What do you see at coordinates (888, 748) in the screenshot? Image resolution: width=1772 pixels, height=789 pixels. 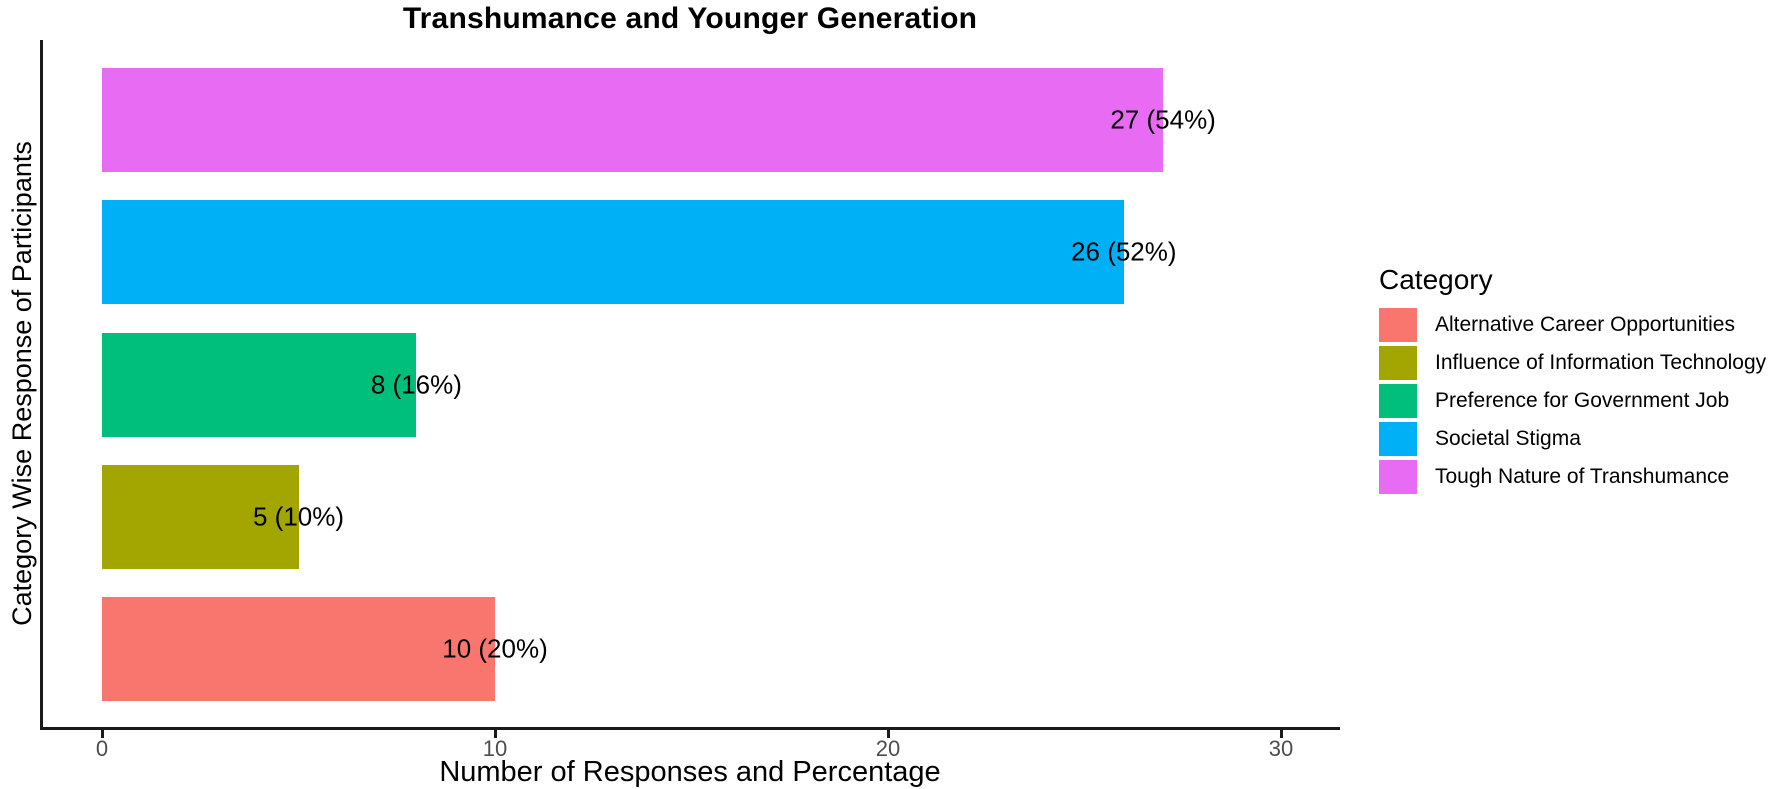 I see `x-tick-label: 20` at bounding box center [888, 748].